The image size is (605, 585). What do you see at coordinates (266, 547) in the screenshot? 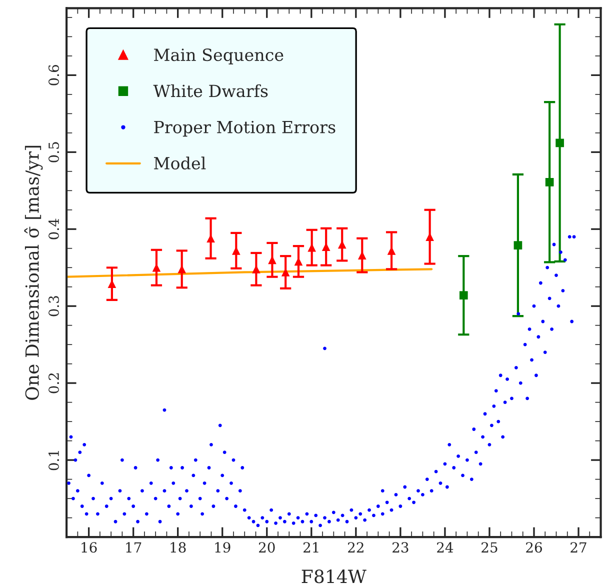
I see `x-tick-label: 20` at bounding box center [266, 547].